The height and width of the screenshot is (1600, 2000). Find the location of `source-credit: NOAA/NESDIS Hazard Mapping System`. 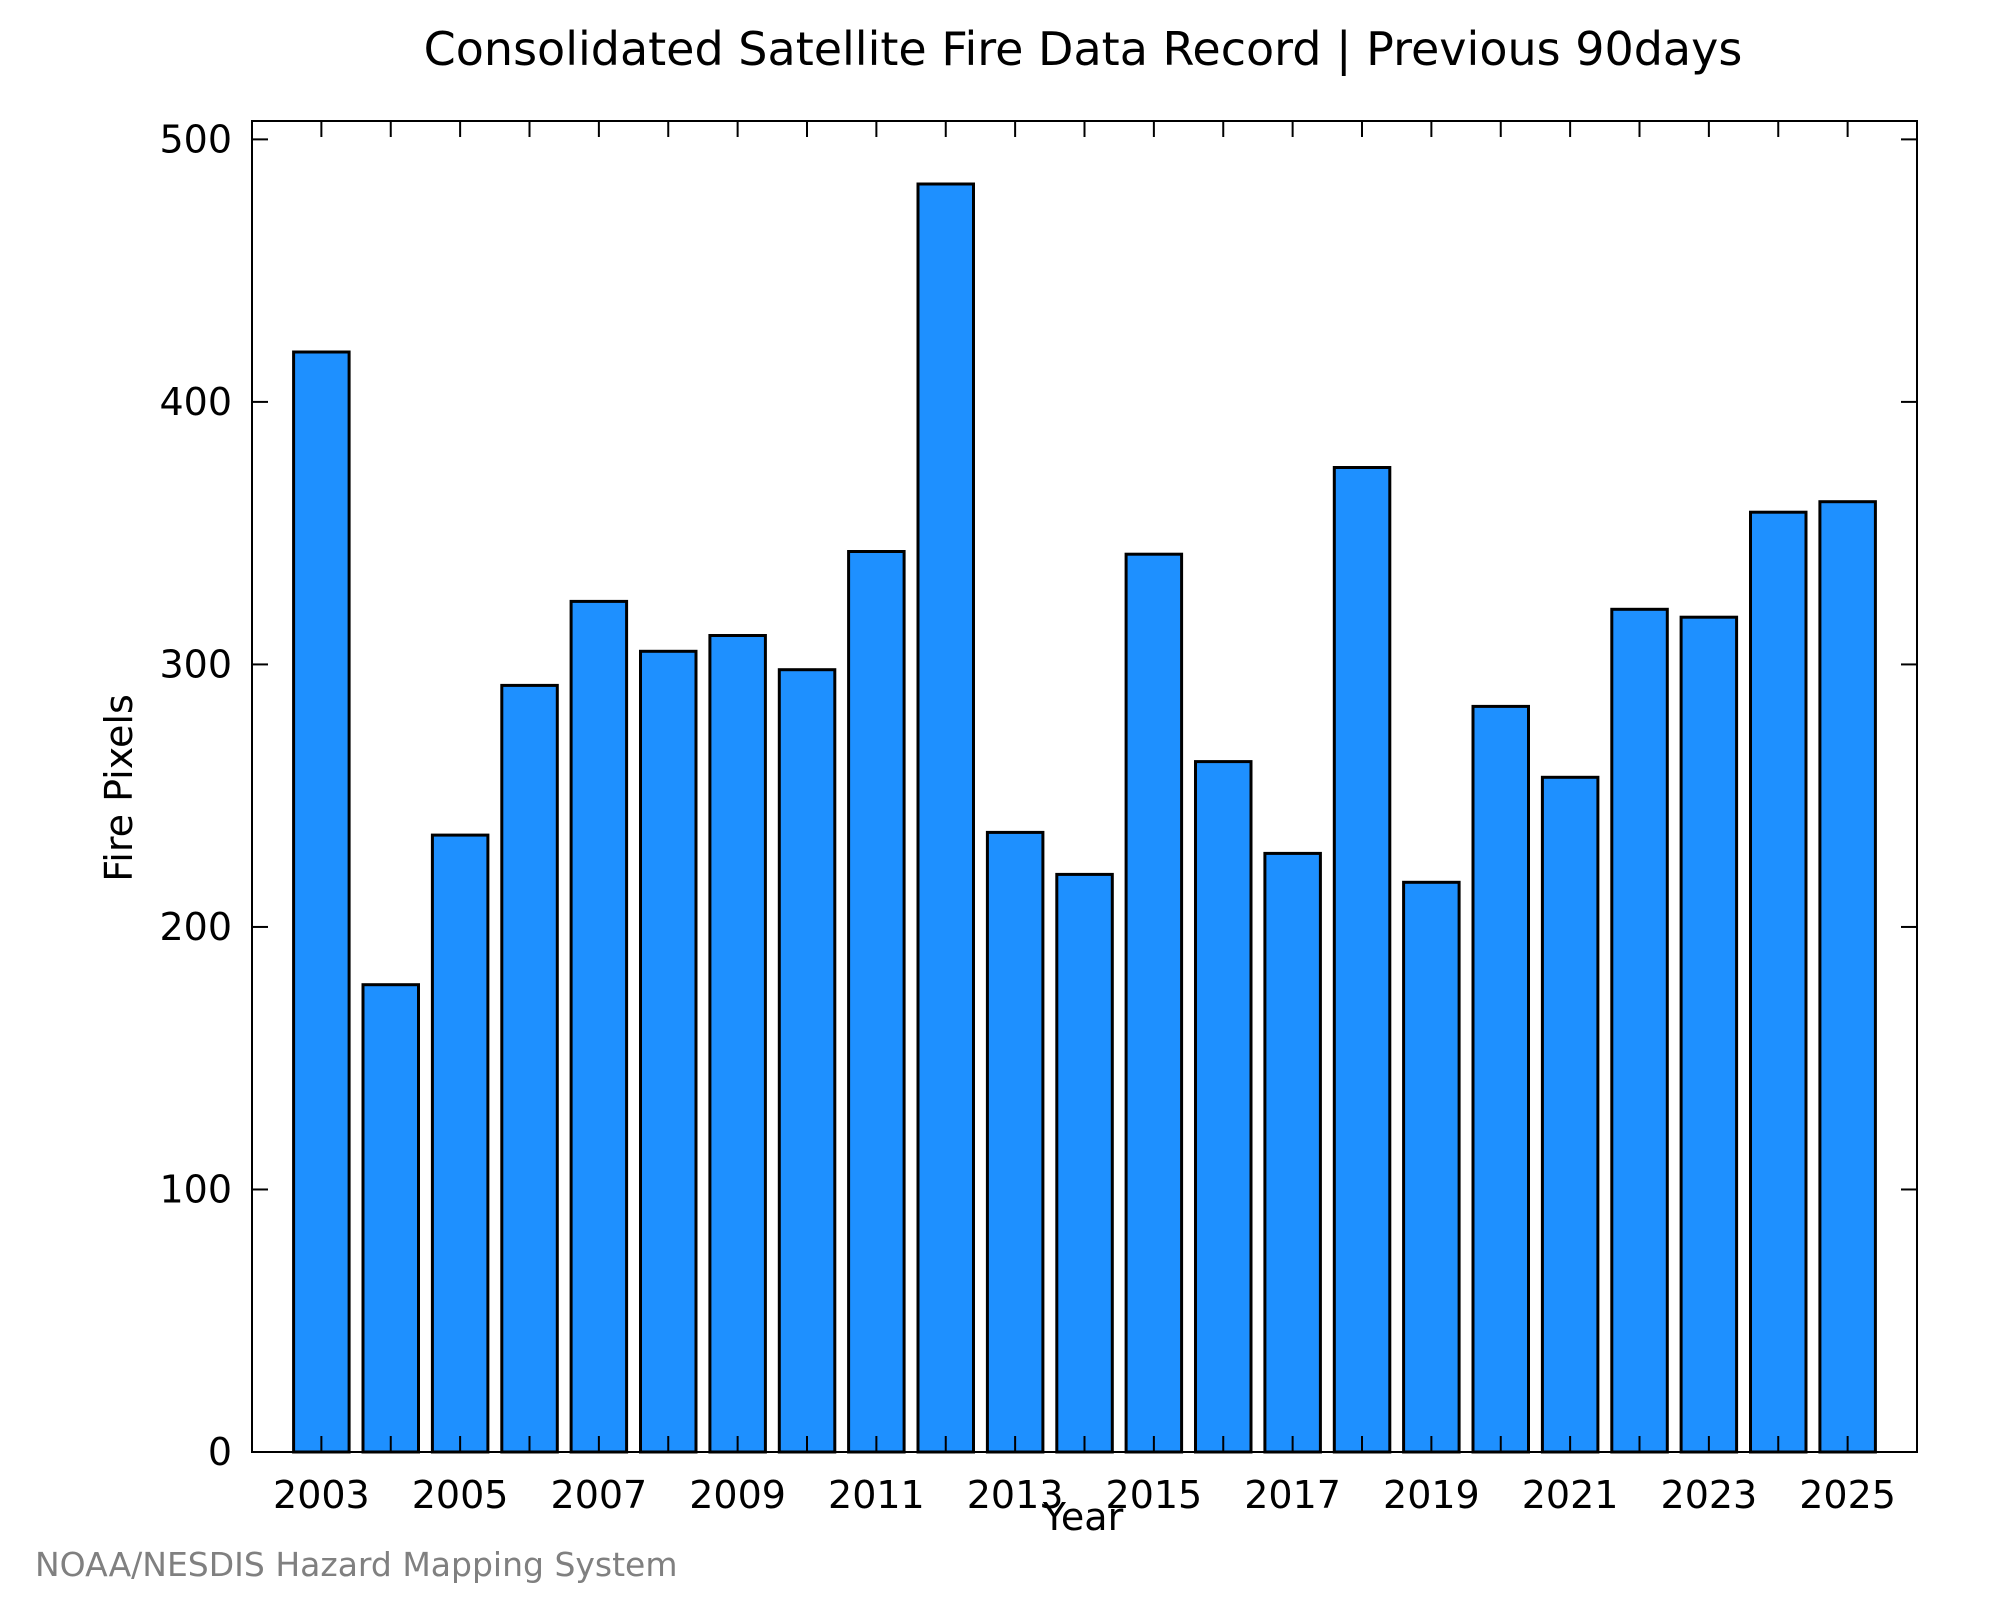

source-credit: NOAA/NESDIS Hazard Mapping System is located at coordinates (356, 1564).